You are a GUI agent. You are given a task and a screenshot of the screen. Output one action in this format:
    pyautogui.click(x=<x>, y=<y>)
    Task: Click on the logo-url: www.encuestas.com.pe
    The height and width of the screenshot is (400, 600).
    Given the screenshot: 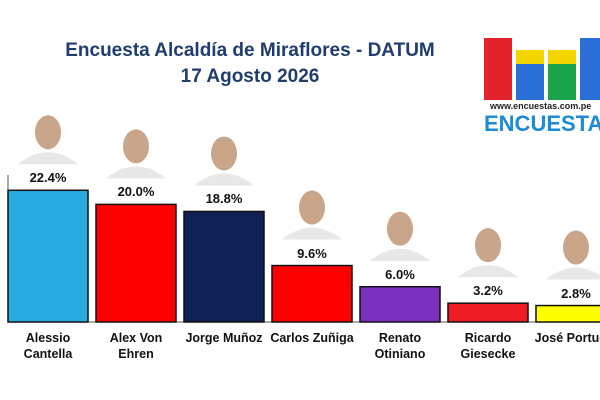 What is the action you would take?
    pyautogui.click(x=541, y=106)
    